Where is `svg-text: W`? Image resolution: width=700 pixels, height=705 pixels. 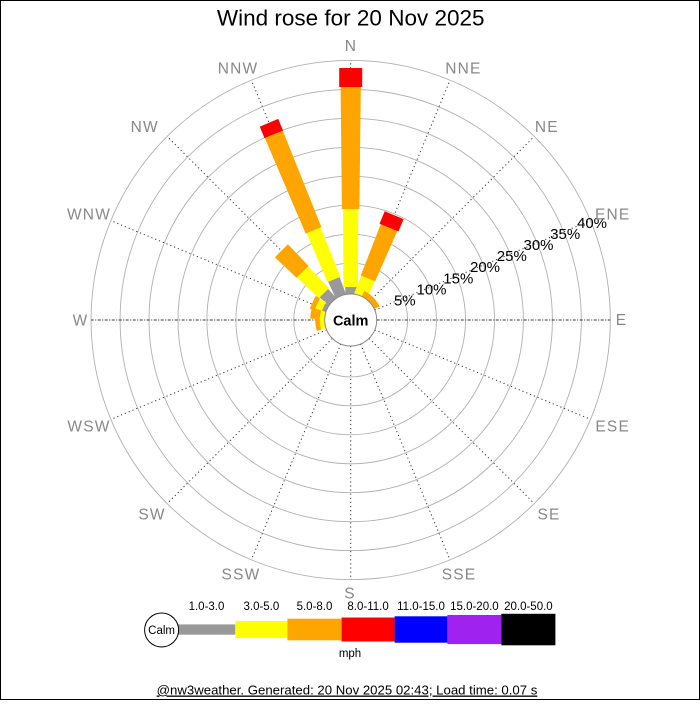
svg-text: W is located at coordinates (81, 321).